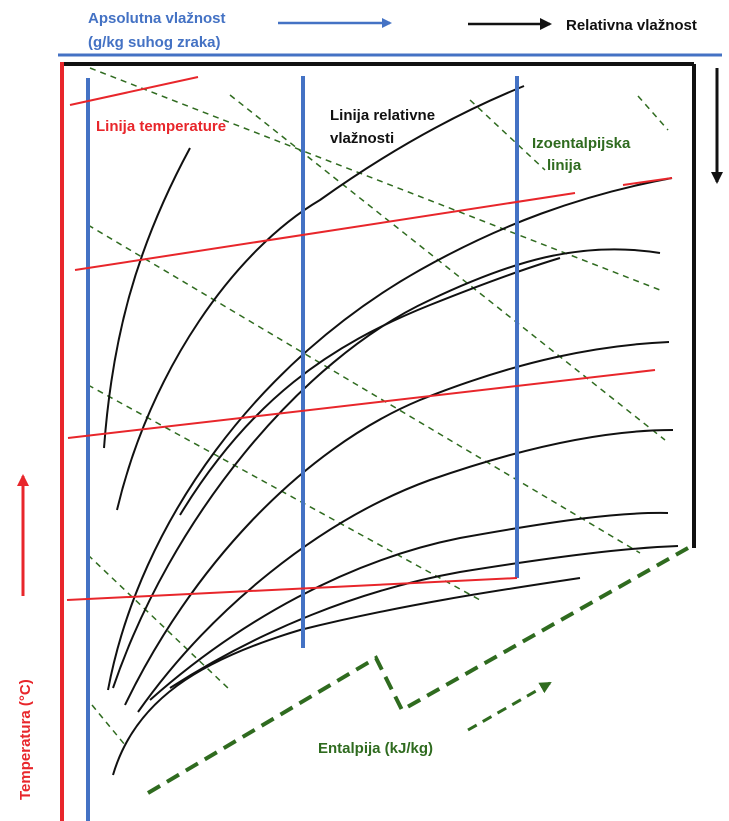  What do you see at coordinates (362, 138) in the screenshot?
I see `relative-humidity-line-label-2: vlažnosti` at bounding box center [362, 138].